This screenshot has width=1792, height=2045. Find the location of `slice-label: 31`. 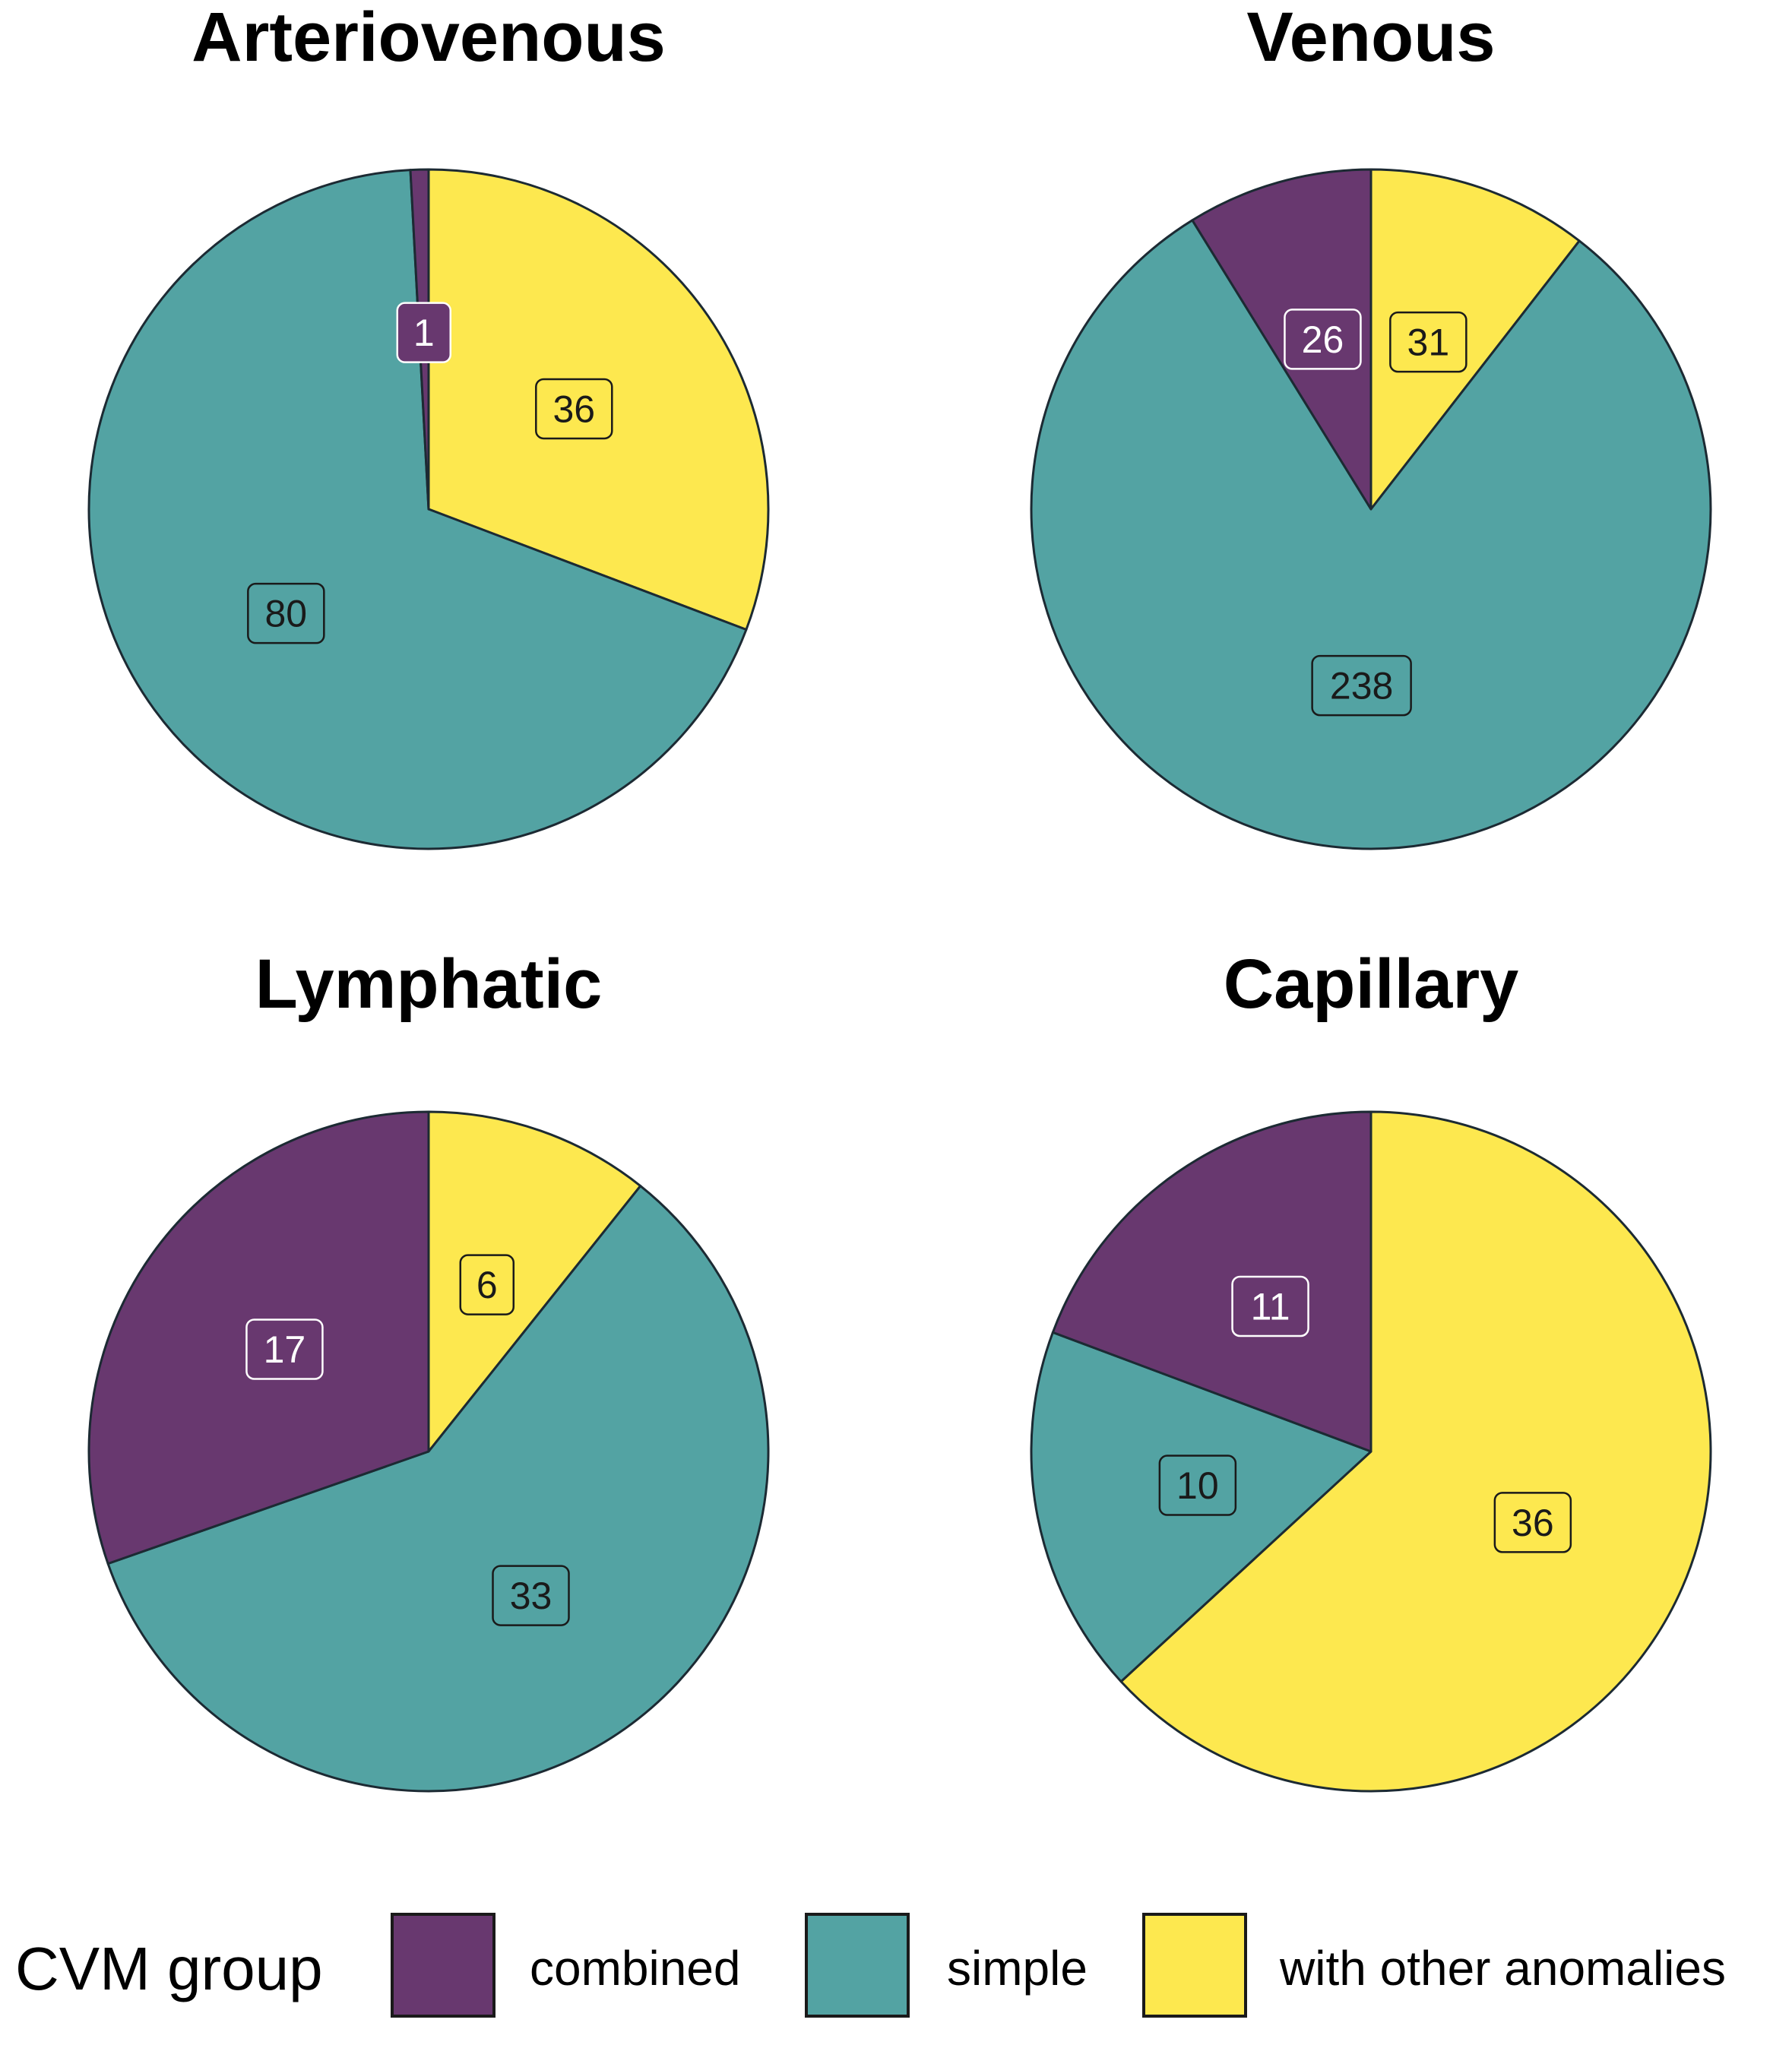

slice-label: 31 is located at coordinates (1428, 342).